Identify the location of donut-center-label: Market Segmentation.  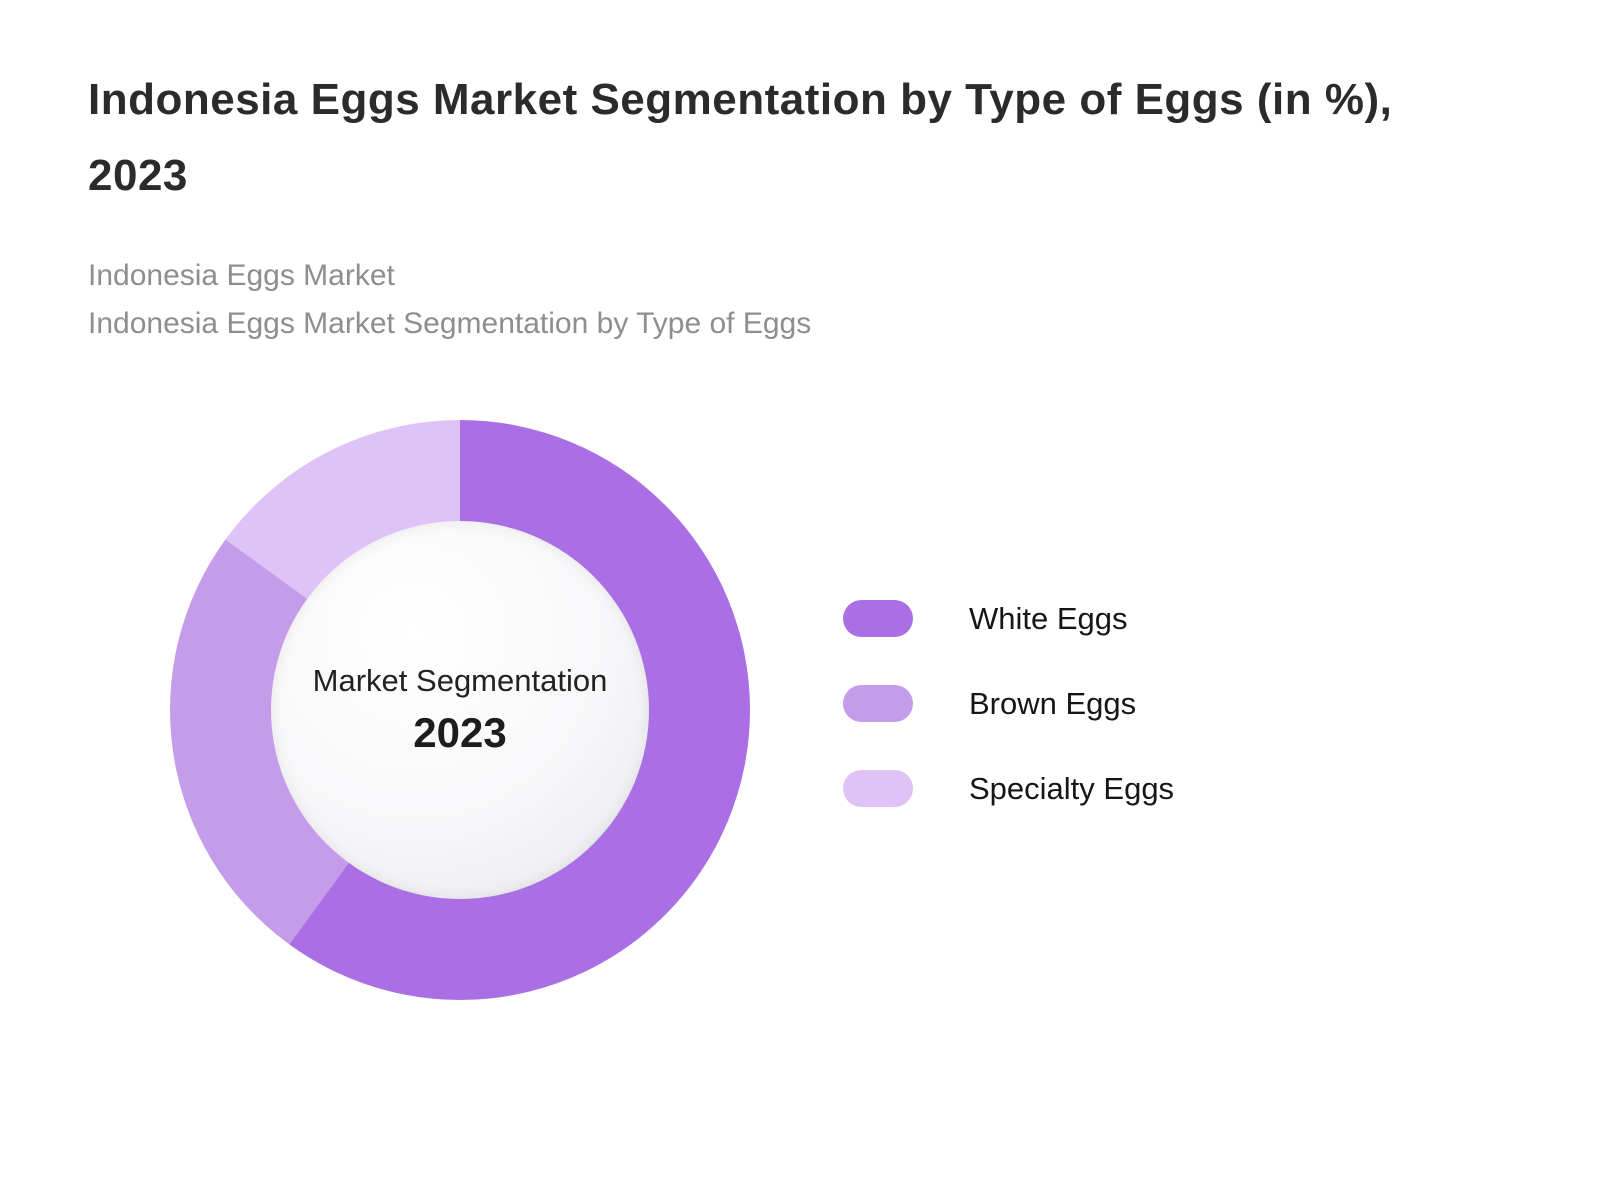
(460, 680).